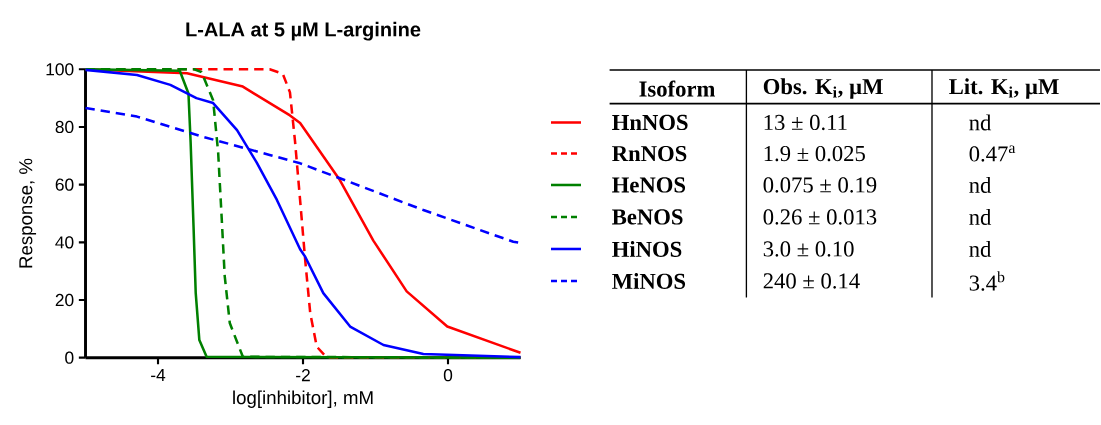 The width and height of the screenshot is (1101, 425). I want to click on legend-label: HeNOS, so click(649, 185).